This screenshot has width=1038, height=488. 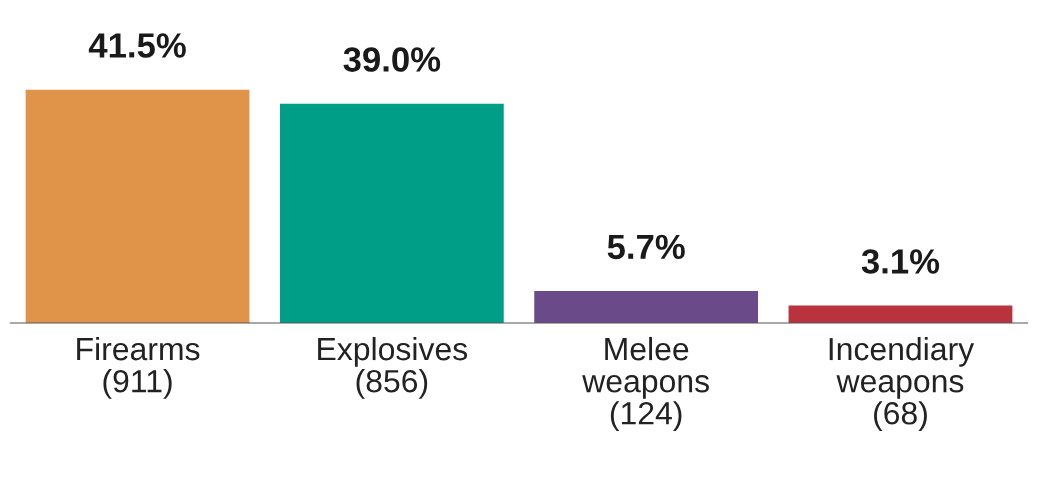 I want to click on data-label: 5.7%, so click(x=646, y=247).